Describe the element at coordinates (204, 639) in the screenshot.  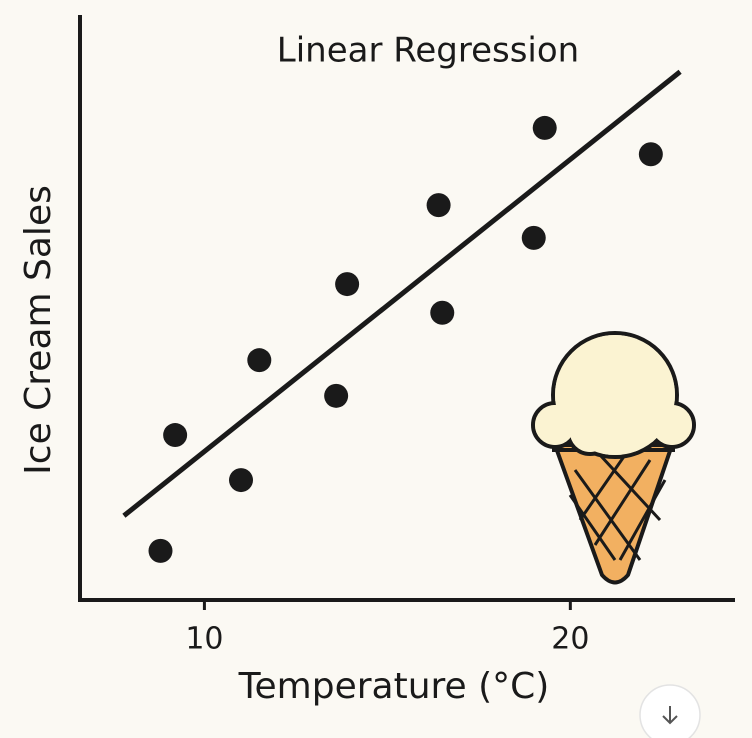
I see `x-tick-label: 10` at that location.